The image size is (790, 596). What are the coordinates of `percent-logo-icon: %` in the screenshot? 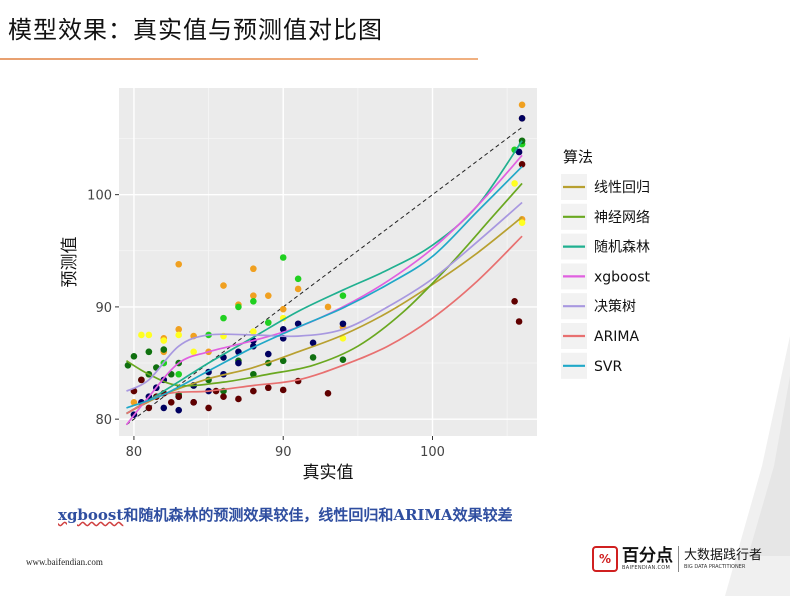 It's located at (605, 559).